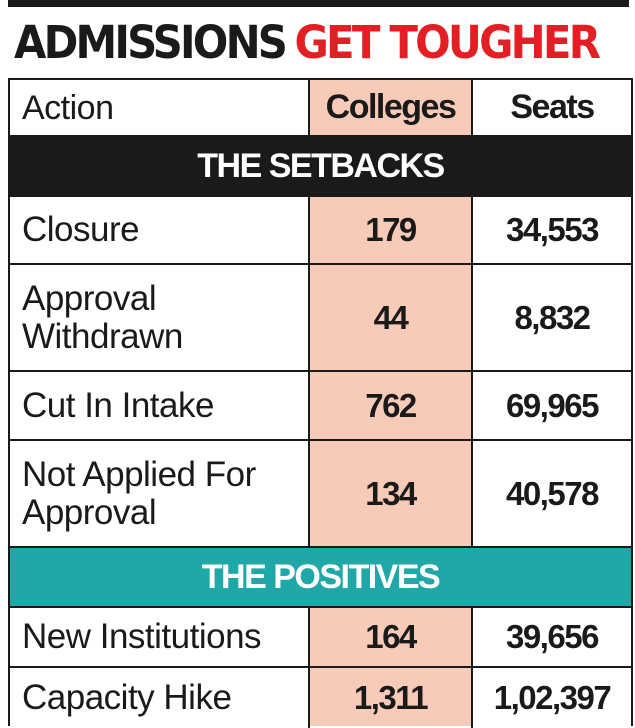  I want to click on column-header-colleges: Colleges, so click(391, 107).